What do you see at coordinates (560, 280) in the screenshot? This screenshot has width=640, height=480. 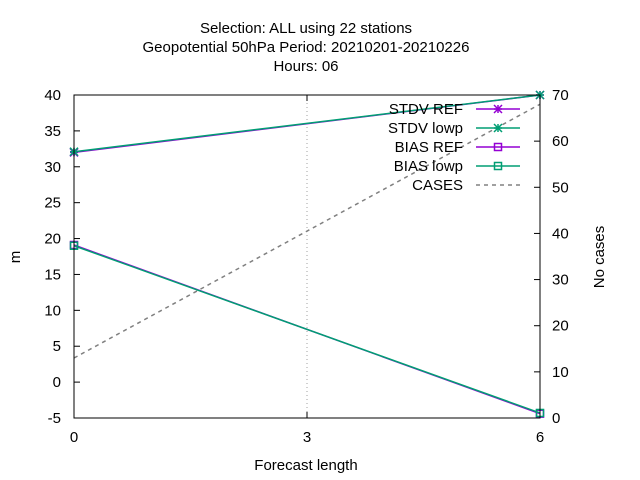 I see `y2-tick-label: 30` at bounding box center [560, 280].